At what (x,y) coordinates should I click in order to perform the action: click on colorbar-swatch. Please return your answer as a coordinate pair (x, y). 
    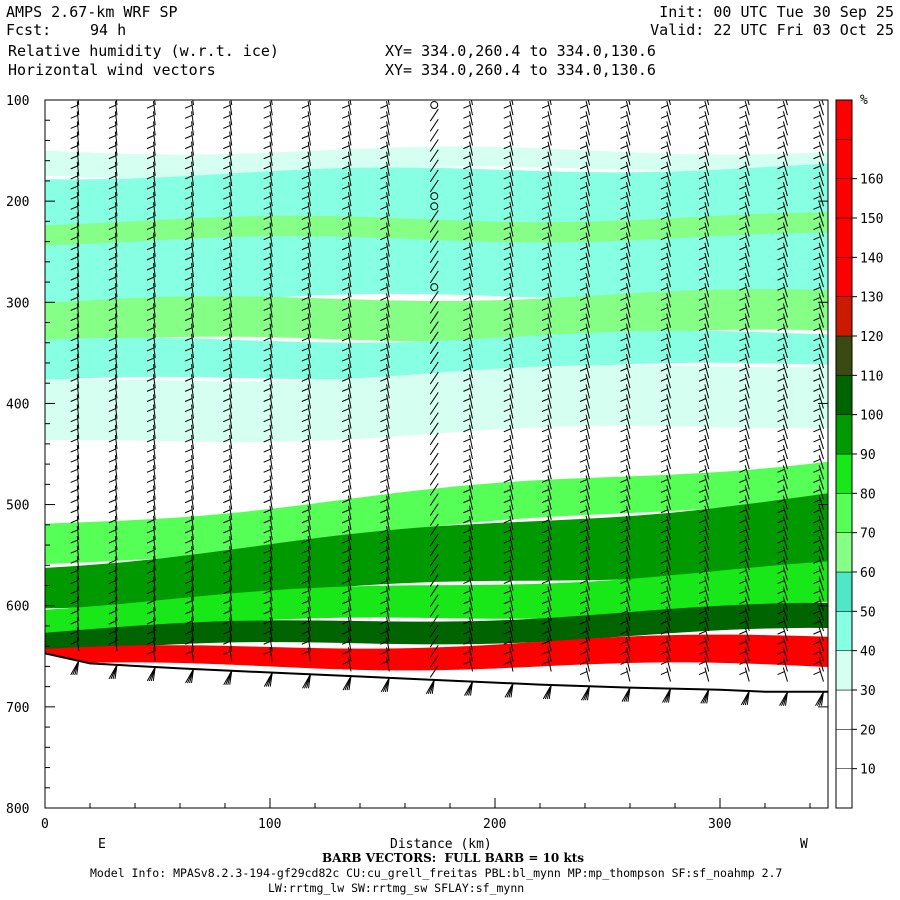
    Looking at the image, I should click on (844, 237).